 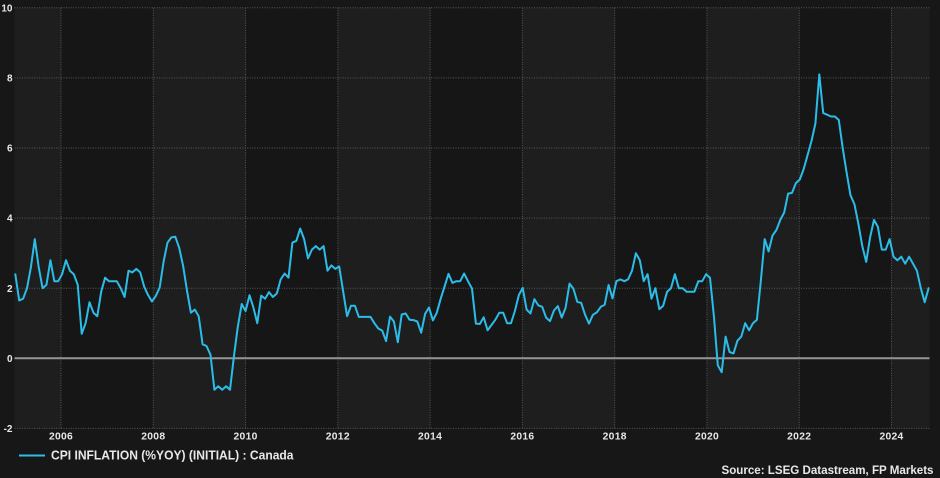 What do you see at coordinates (10, 79) in the screenshot?
I see `svg-text: 8` at bounding box center [10, 79].